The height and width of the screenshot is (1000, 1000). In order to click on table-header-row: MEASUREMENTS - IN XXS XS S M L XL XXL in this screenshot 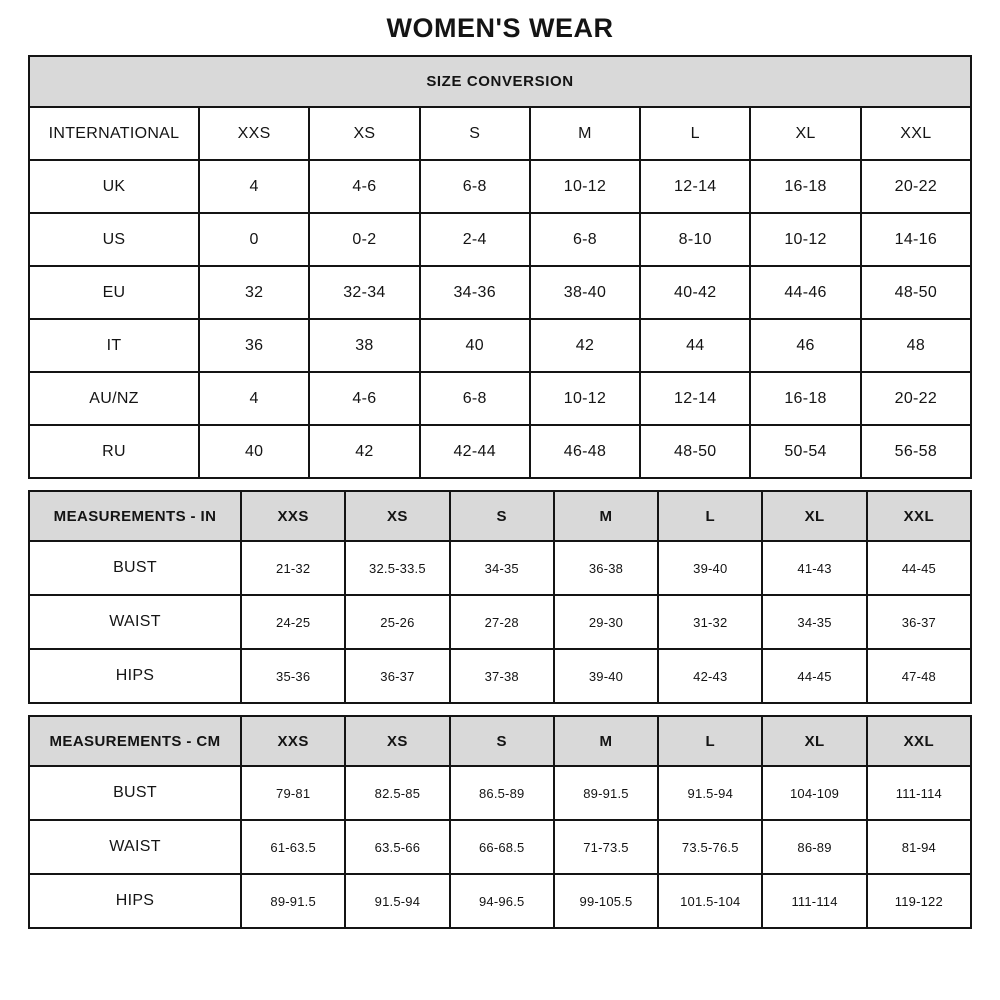, I will do `click(500, 516)`.